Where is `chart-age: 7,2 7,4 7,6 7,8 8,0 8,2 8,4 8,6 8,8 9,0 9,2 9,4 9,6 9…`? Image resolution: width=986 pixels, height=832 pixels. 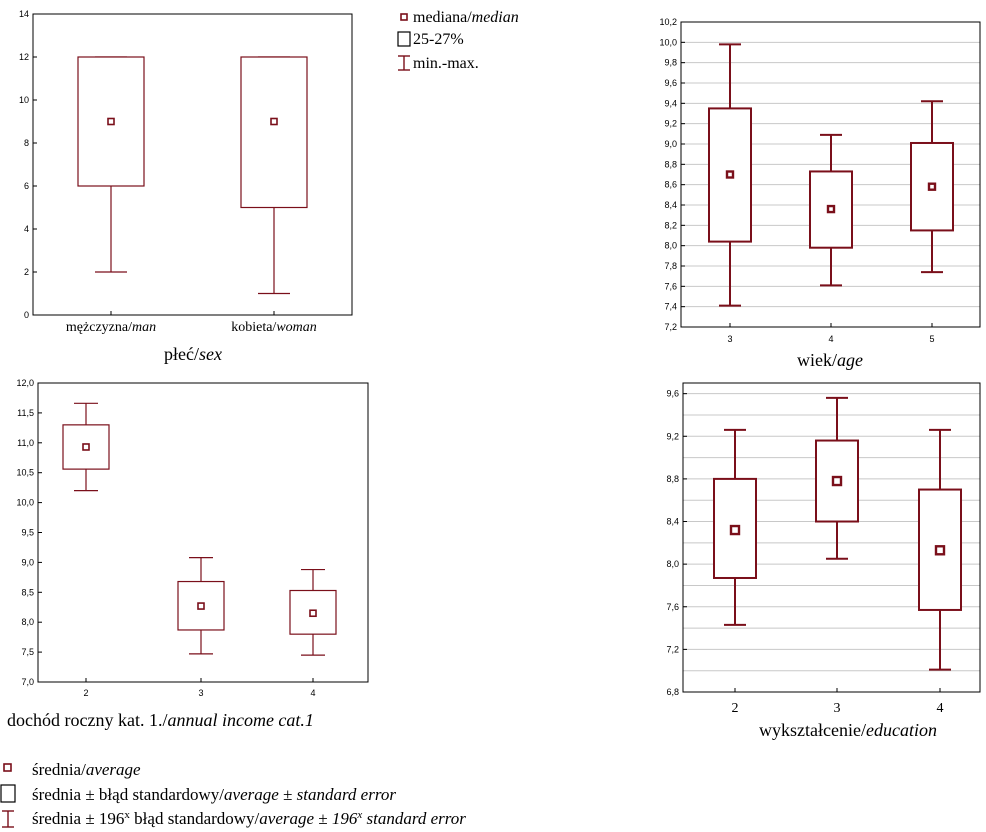
chart-age: 7,2 7,4 7,6 7,8 8,0 8,2 8,4 8,6 8,8 9,0 9,2 9,4 9,6 9… is located at coordinates (819, 193).